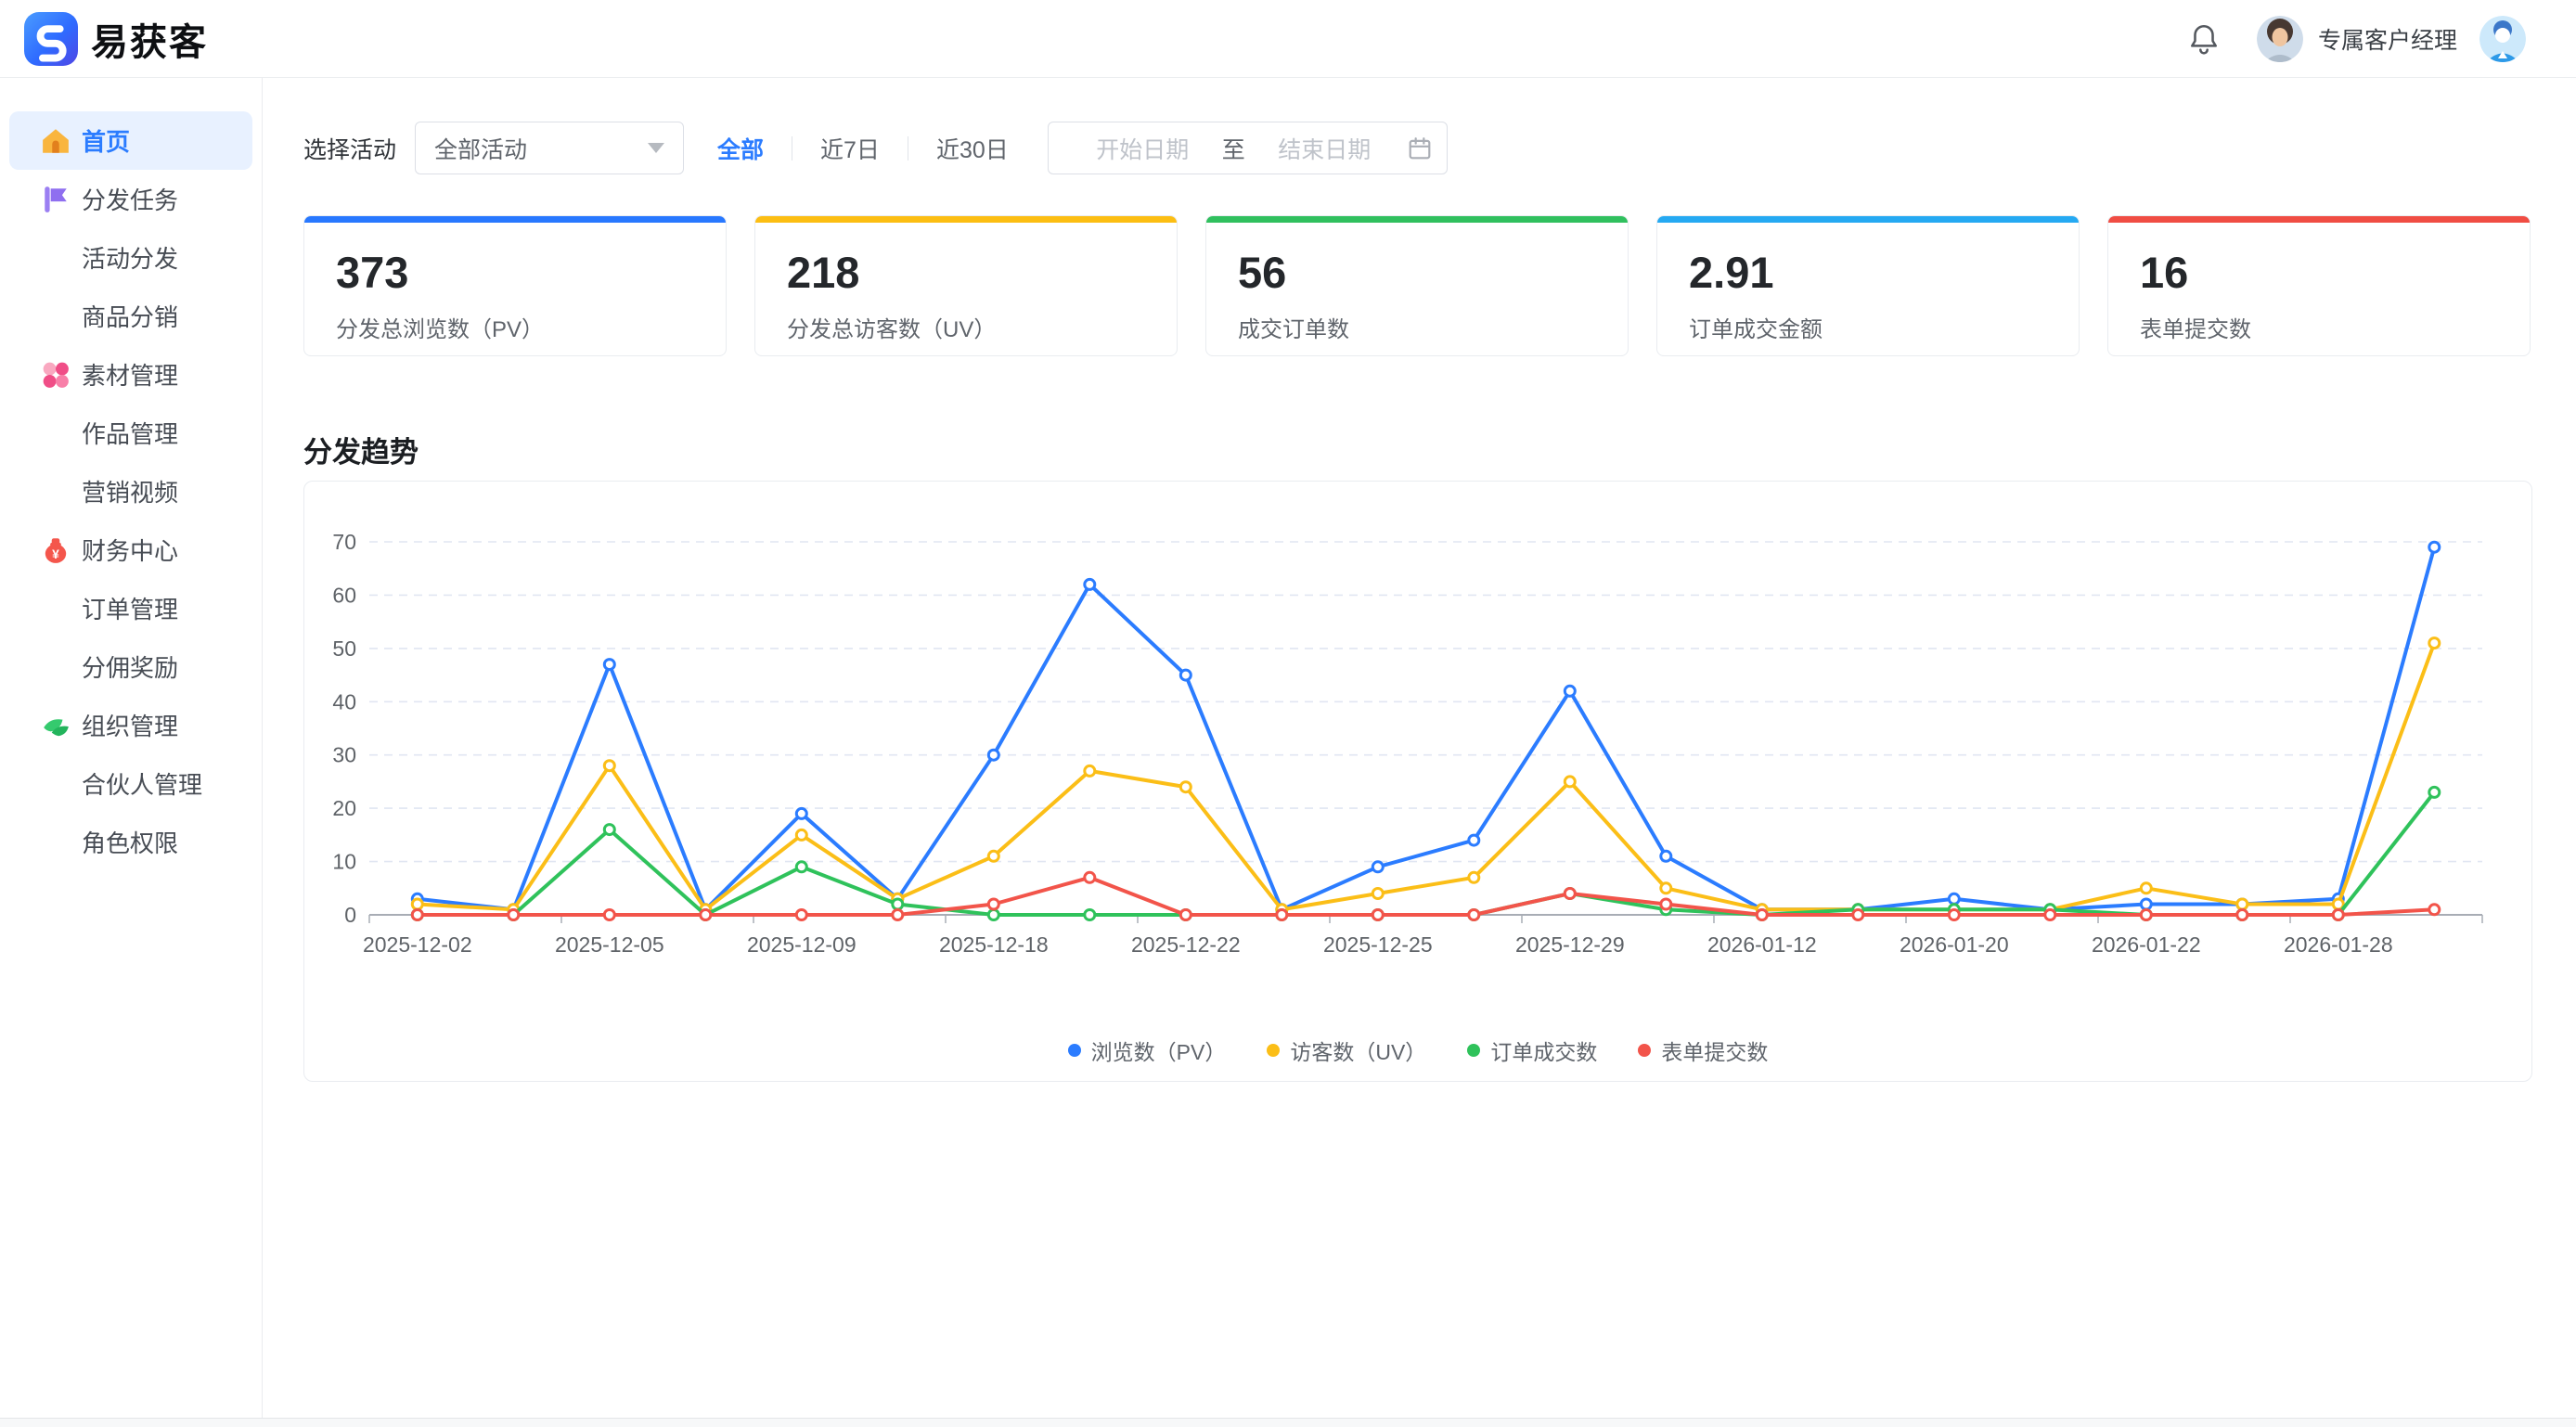 The width and height of the screenshot is (2576, 1427). What do you see at coordinates (966, 285) in the screenshot?
I see `stat-card-uv: 218 分发总访客数（UV）` at bounding box center [966, 285].